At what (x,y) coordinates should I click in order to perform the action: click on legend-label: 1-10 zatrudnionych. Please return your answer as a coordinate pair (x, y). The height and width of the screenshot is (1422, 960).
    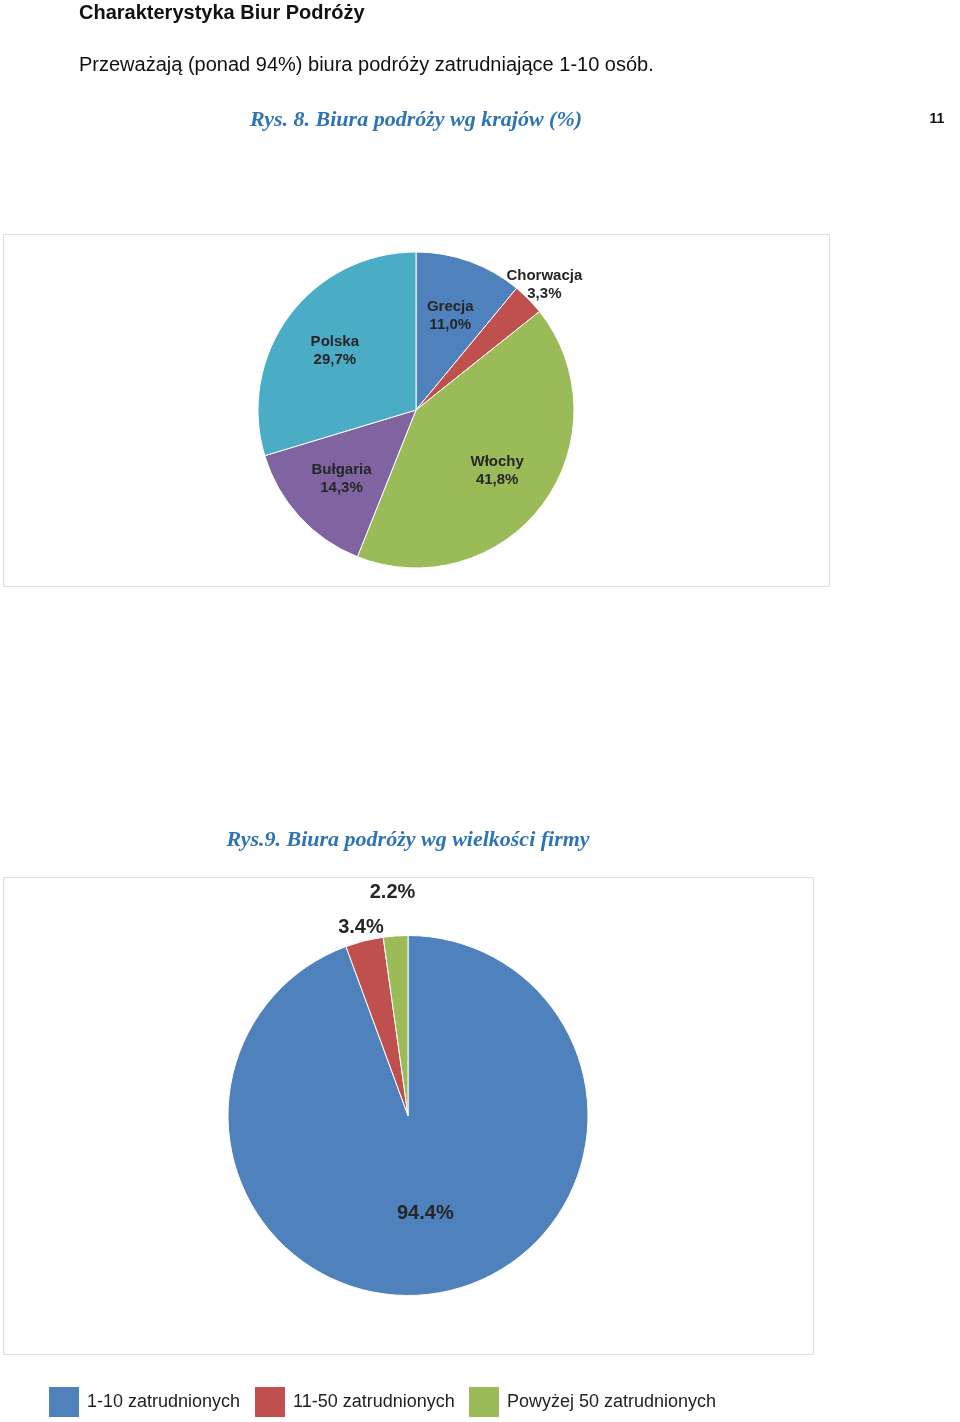
    Looking at the image, I should click on (164, 1401).